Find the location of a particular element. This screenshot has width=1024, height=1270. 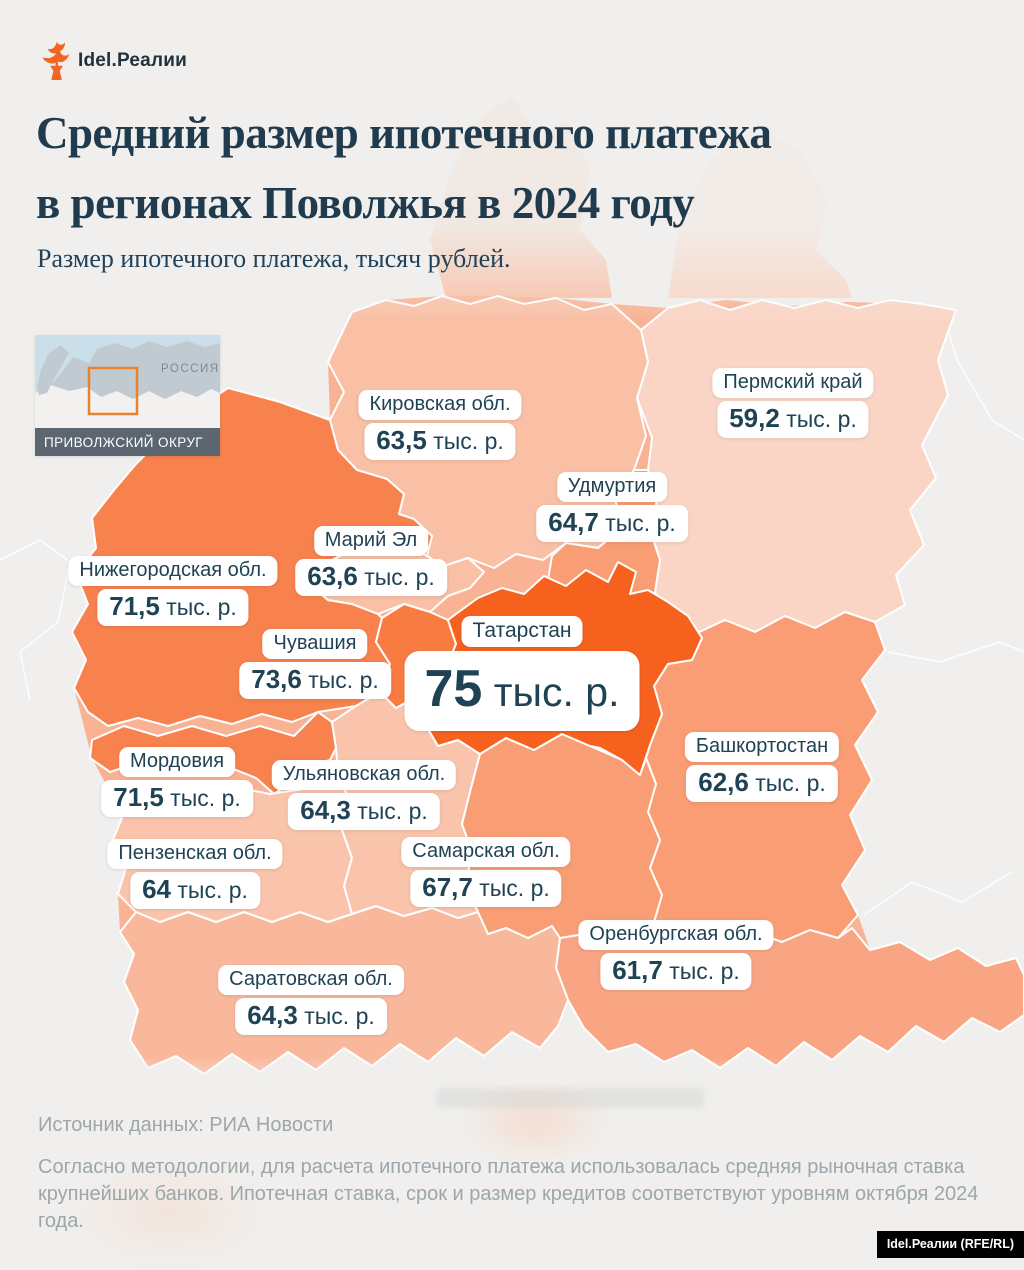

region-label-saratovskaya: Саратовская обл. 64,3 тыс. р. is located at coordinates (311, 1000).